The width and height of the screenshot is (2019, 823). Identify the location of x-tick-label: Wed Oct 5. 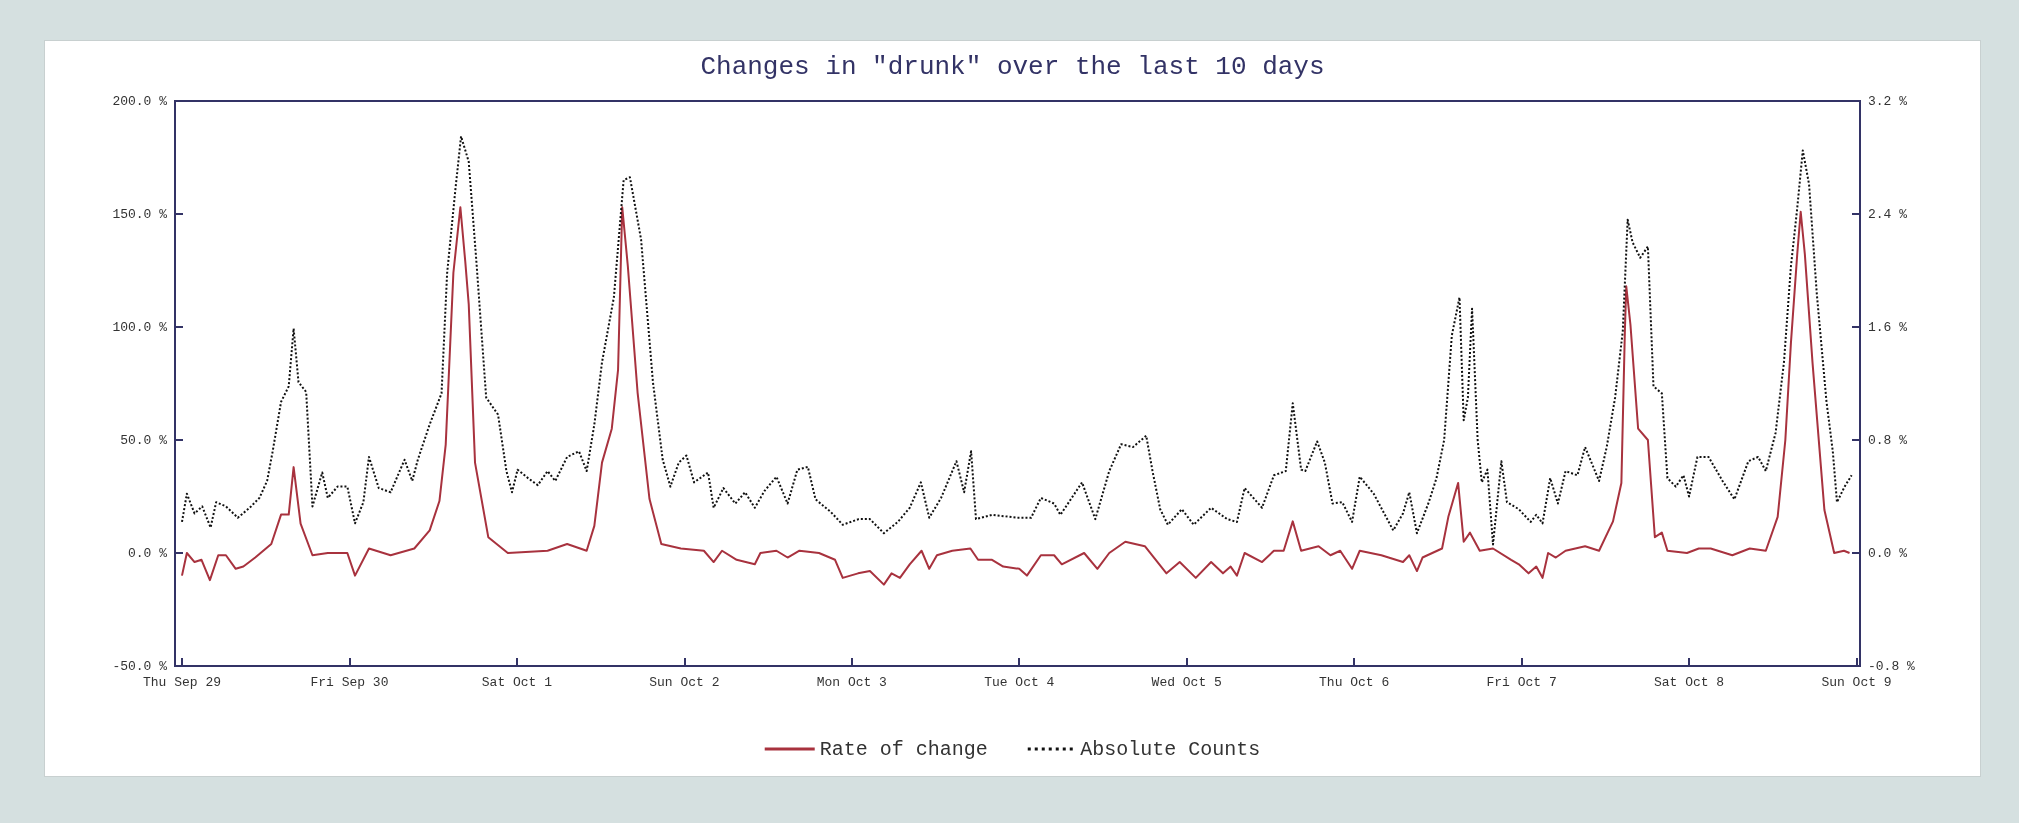
(1186, 682).